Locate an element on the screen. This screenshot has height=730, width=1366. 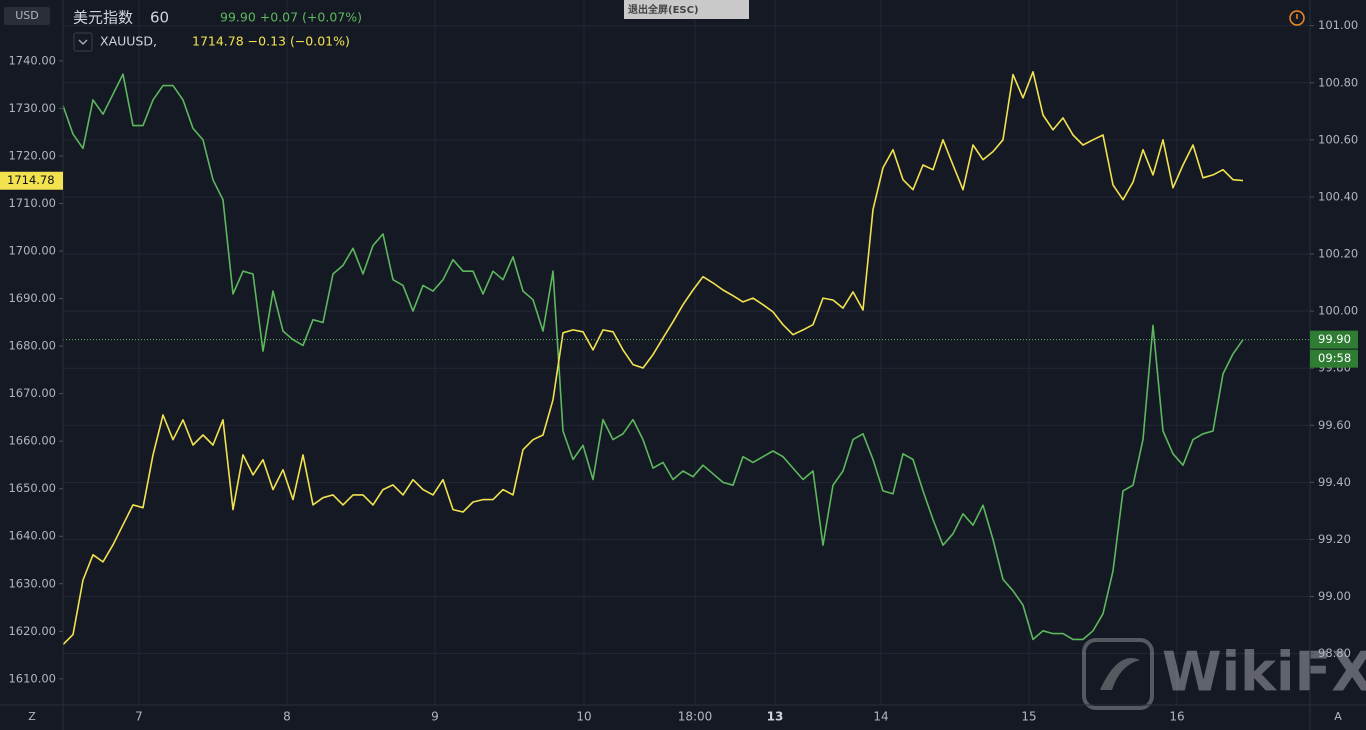
collapse-button is located at coordinates (83, 42).